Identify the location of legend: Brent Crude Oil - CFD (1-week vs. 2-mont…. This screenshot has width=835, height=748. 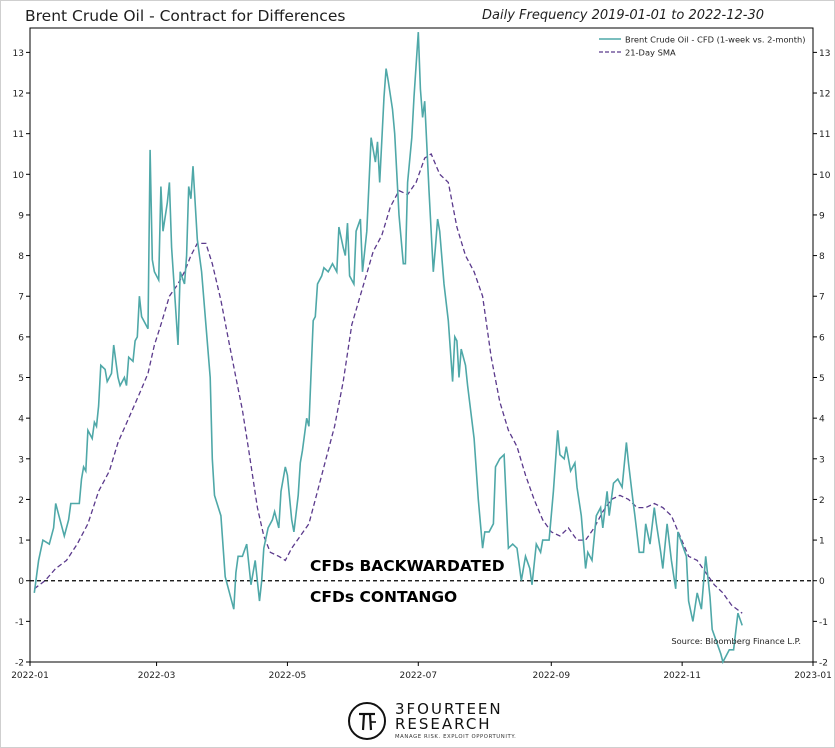
(702, 46).